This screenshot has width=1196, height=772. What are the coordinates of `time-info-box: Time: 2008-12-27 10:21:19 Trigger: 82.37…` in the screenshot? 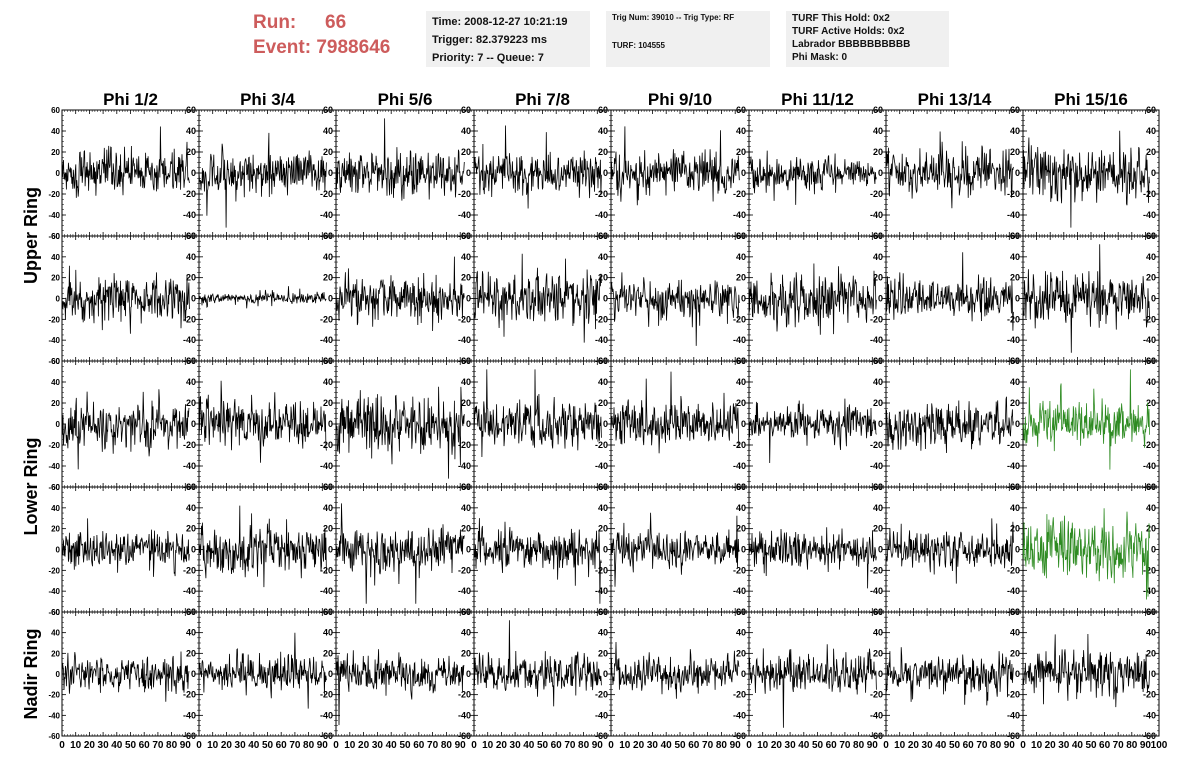 It's located at (508, 39).